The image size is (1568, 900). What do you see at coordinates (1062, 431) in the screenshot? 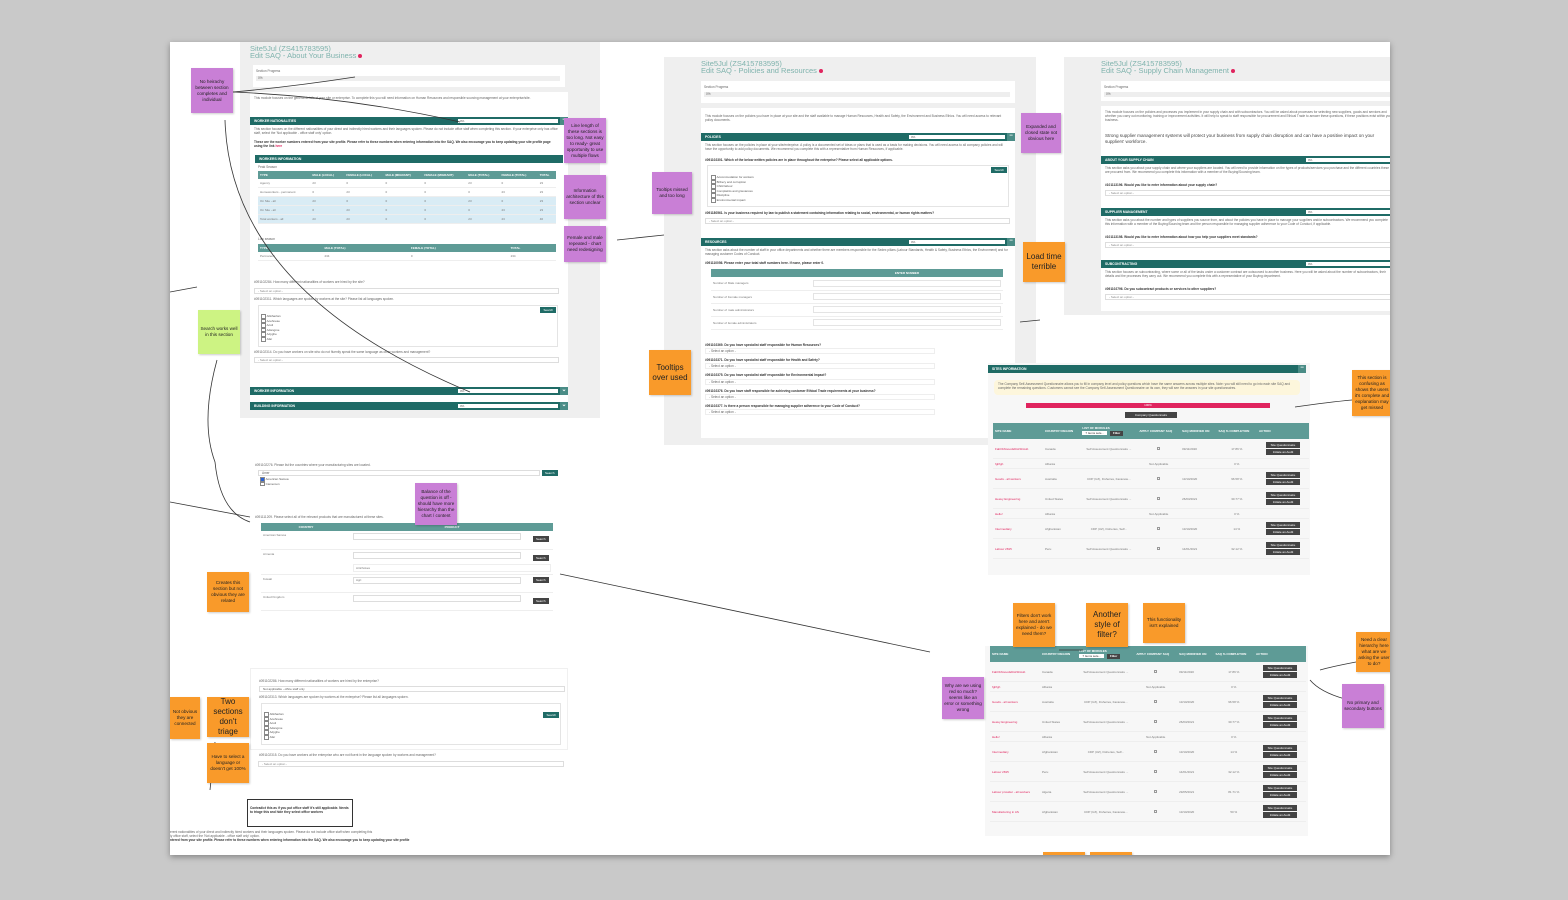
I see `column-header: COUNTRY/ REGION` at bounding box center [1062, 431].